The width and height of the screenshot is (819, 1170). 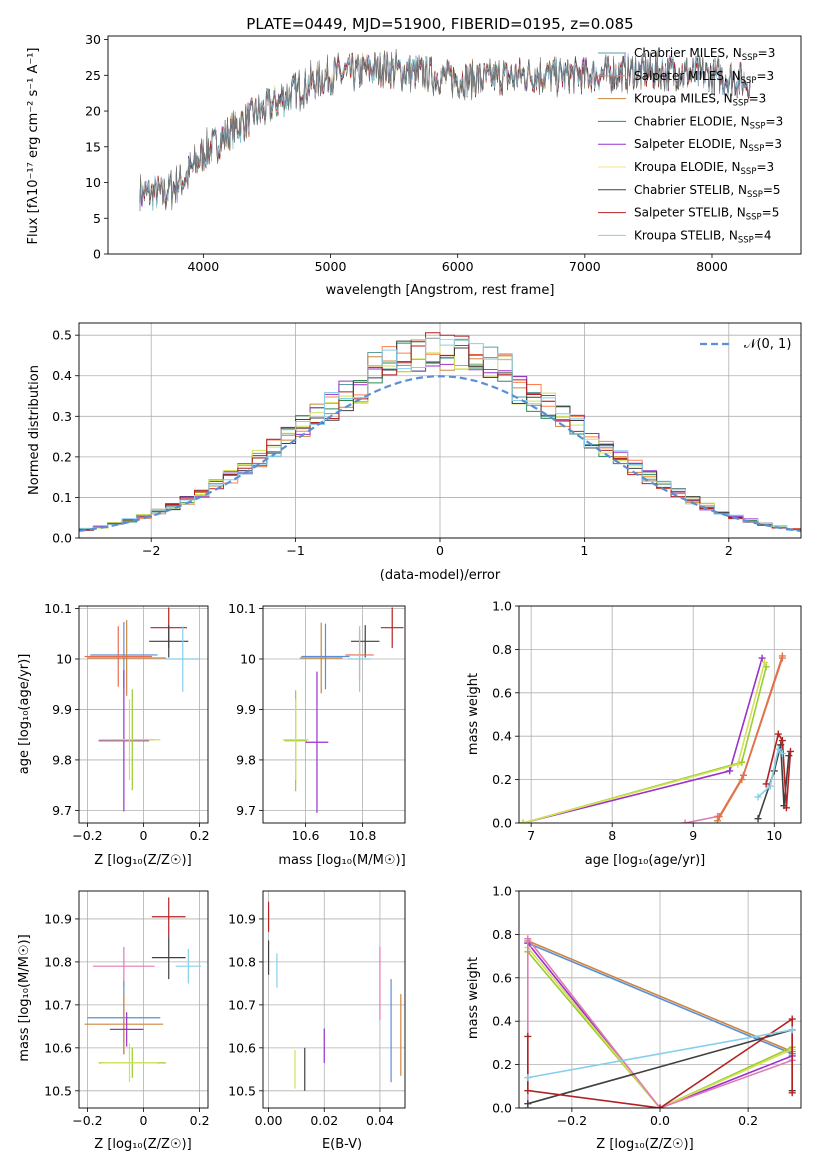 I want to click on legend-entry: Salpeter STELIB, NSSP=5, so click(x=706, y=214).